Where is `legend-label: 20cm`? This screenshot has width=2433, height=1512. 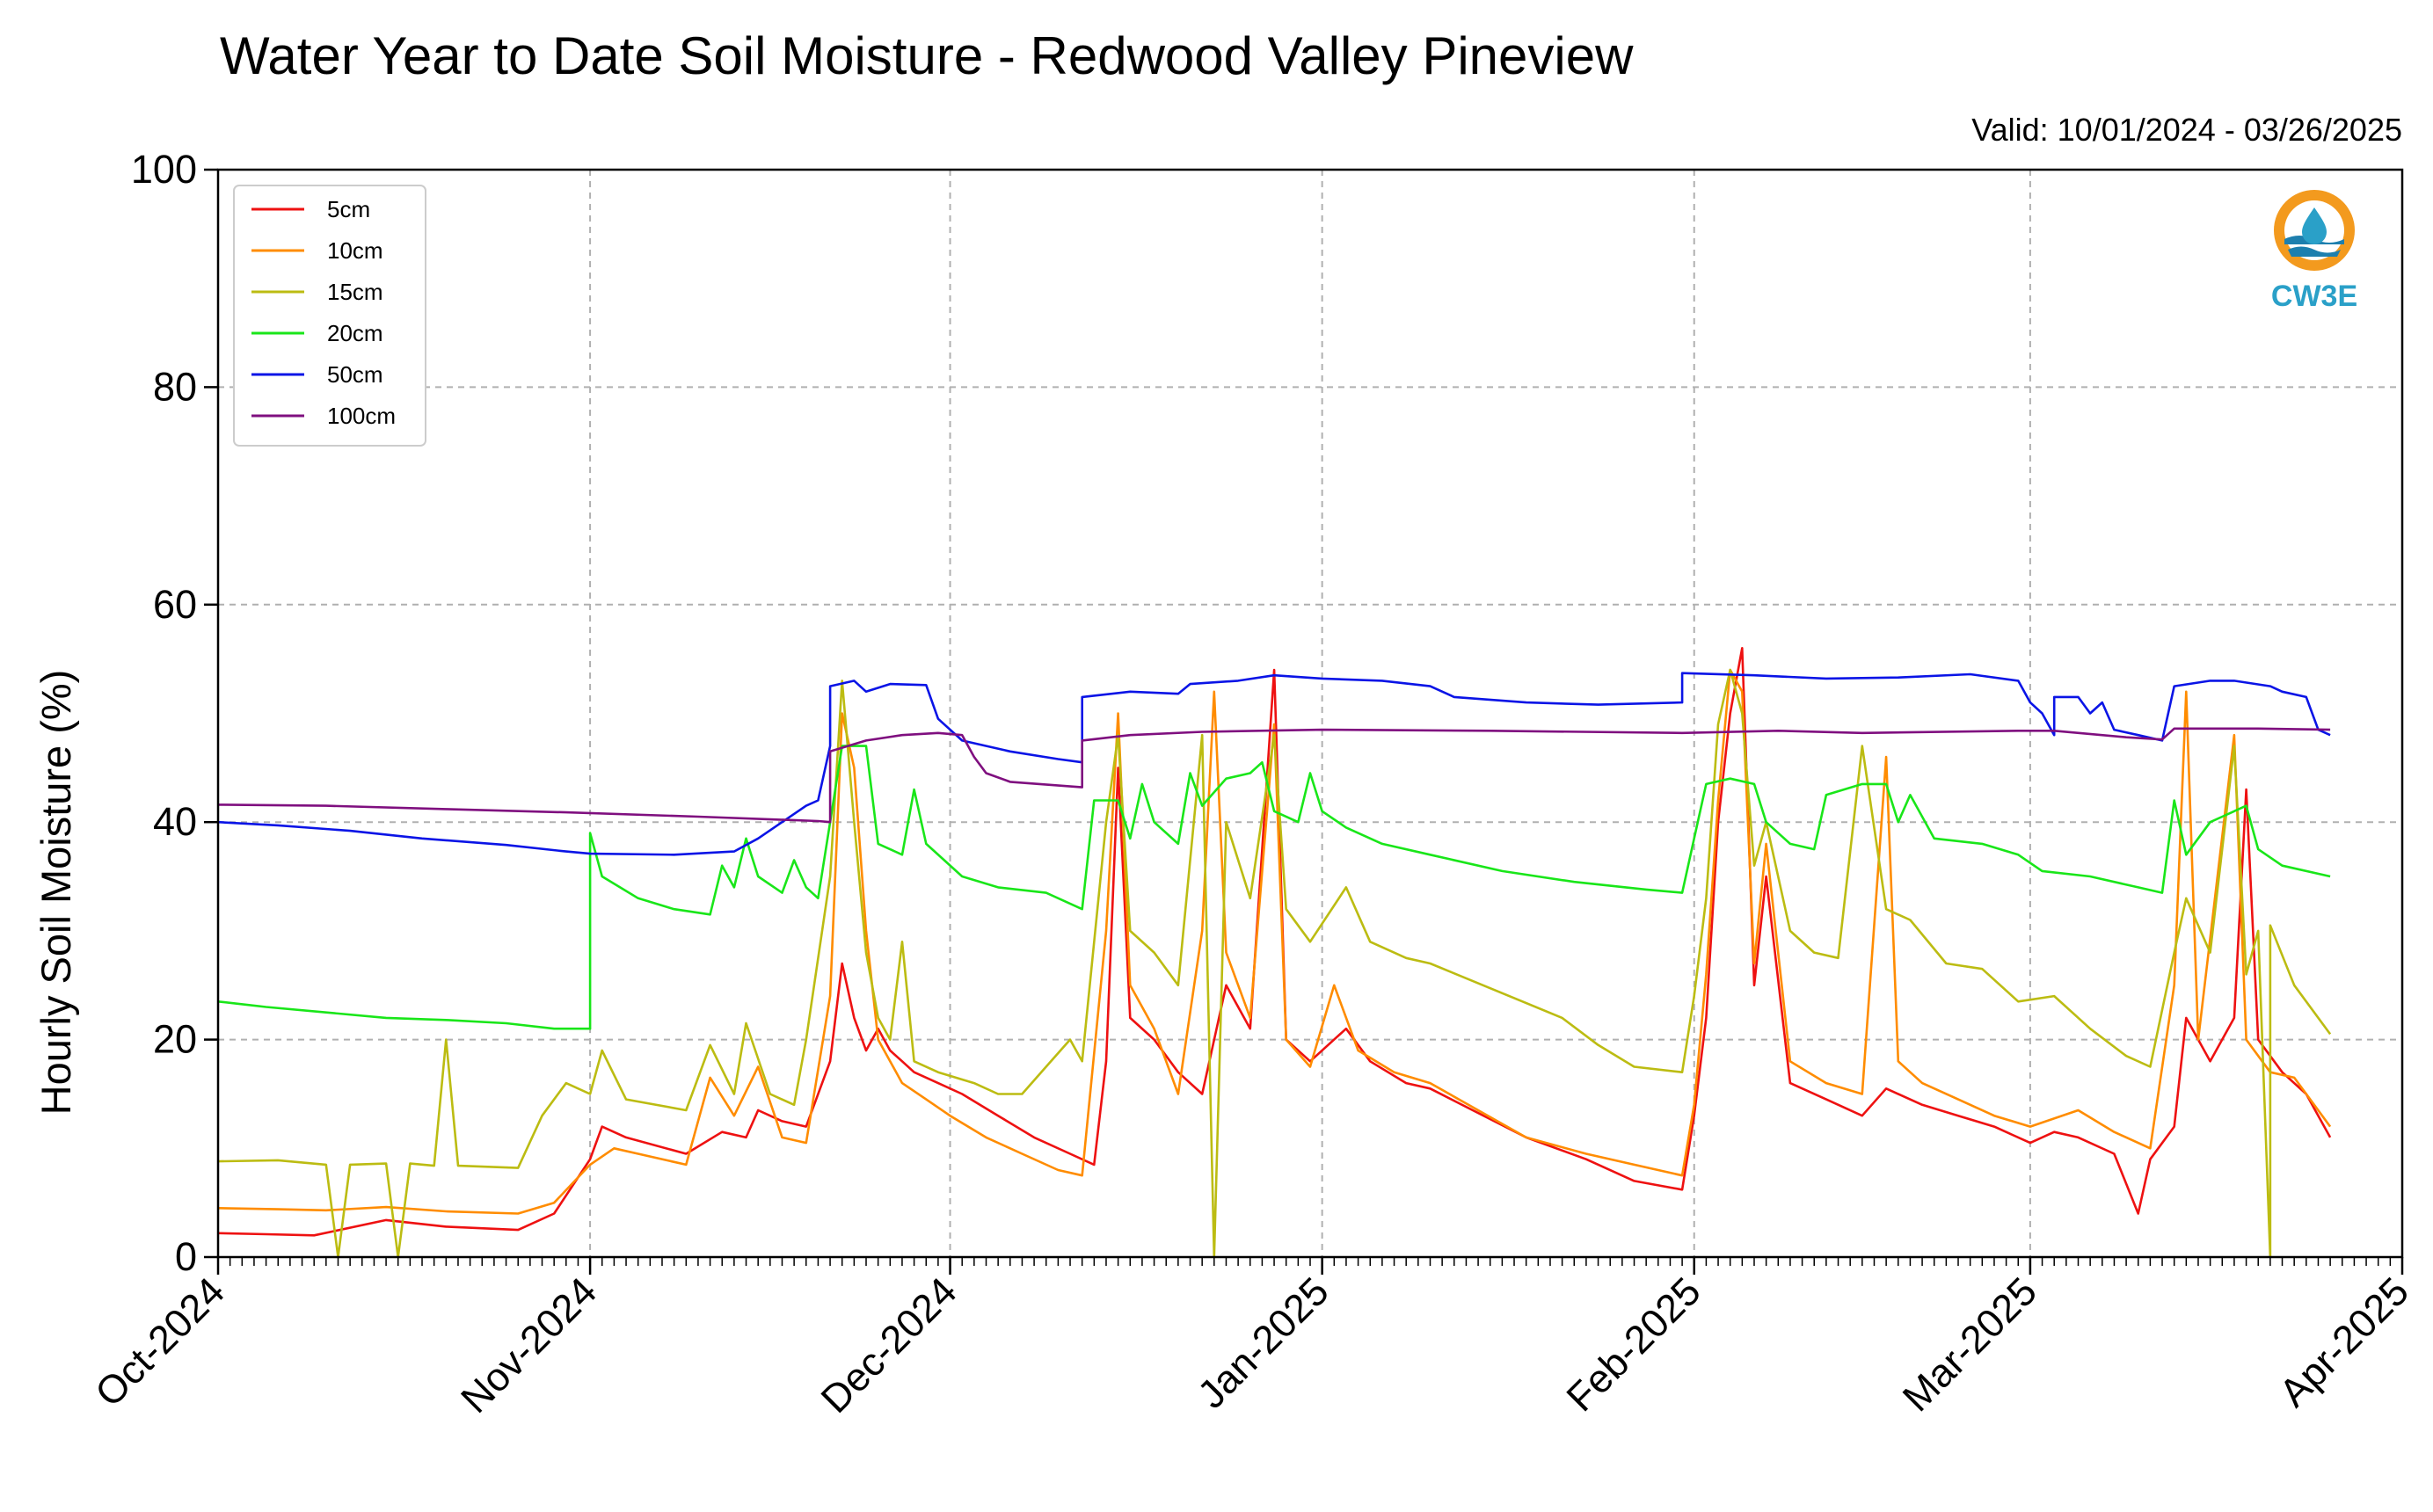
legend-label: 20cm is located at coordinates (355, 333).